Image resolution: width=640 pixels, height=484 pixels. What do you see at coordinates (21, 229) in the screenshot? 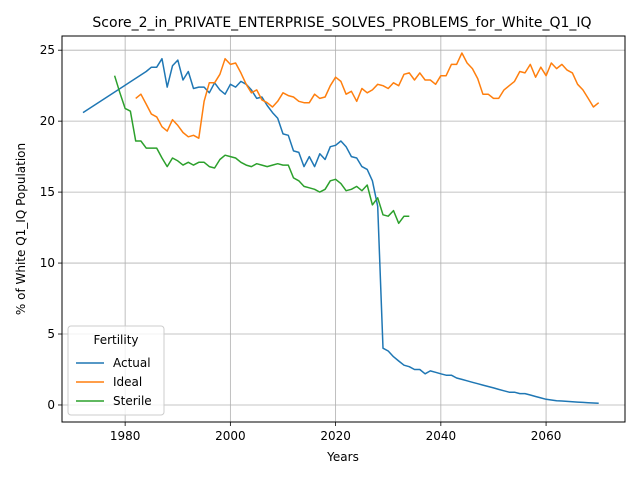
I see `y-axis-label: % of White Q1_IQ Population` at bounding box center [21, 229].